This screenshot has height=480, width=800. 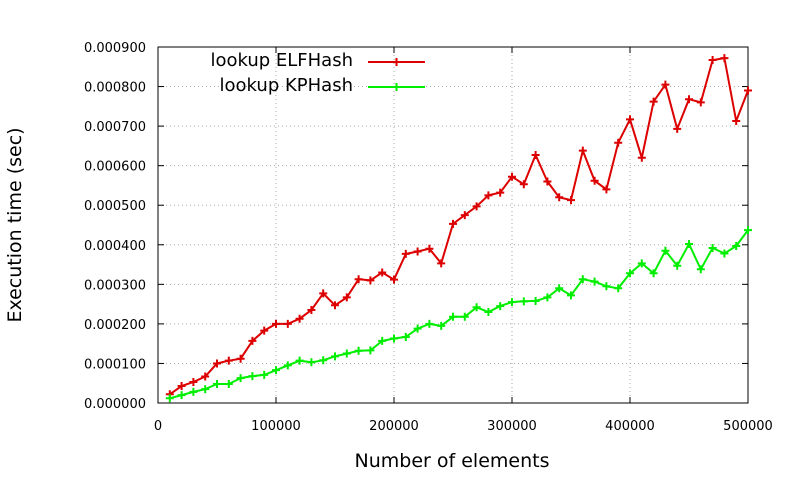 I want to click on legend-item: lookup ELFHash, so click(x=317, y=60).